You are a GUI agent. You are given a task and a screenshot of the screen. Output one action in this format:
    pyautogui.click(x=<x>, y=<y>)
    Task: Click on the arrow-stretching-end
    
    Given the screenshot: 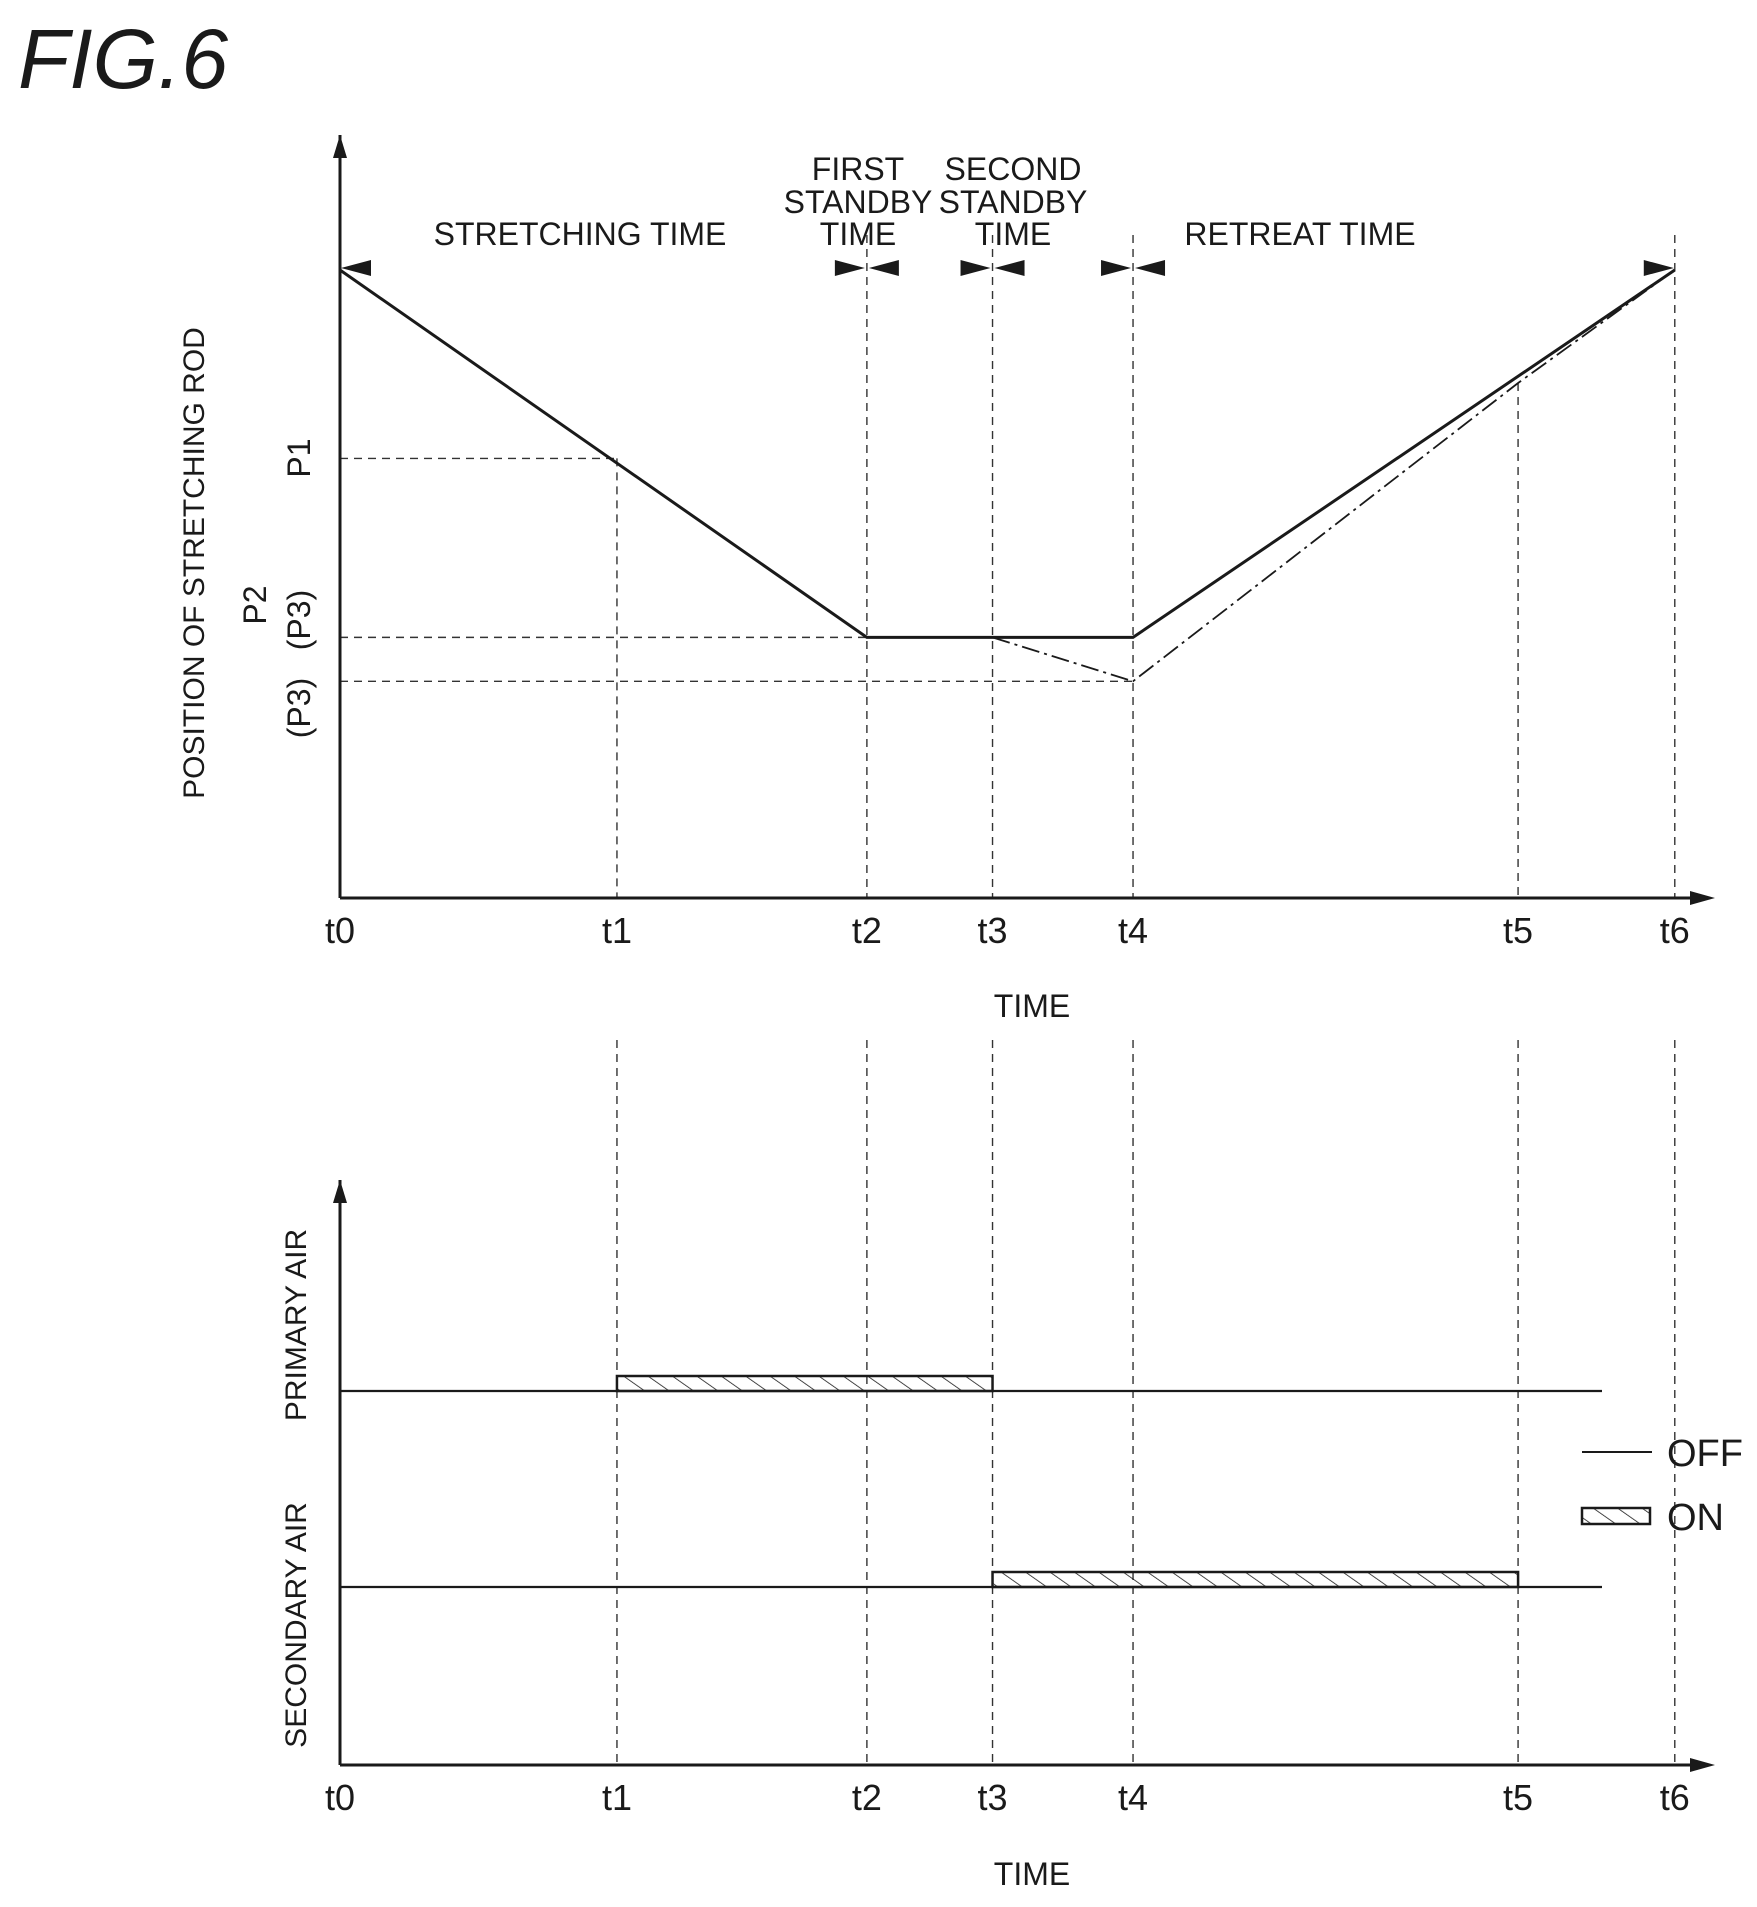 What is the action you would take?
    pyautogui.click(x=849, y=268)
    